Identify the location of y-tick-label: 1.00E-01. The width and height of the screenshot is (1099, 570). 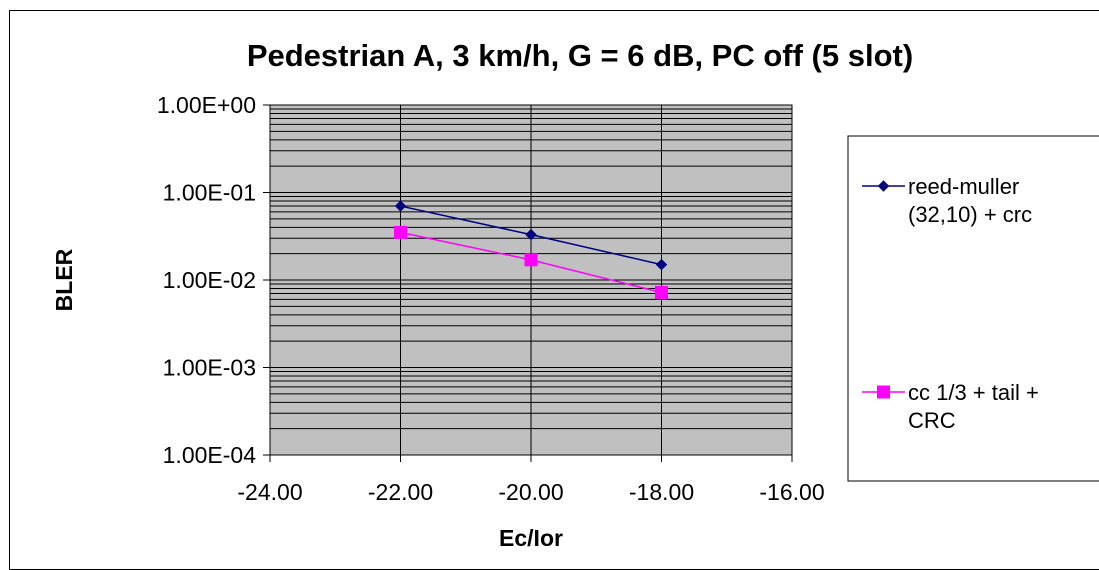
(209, 193).